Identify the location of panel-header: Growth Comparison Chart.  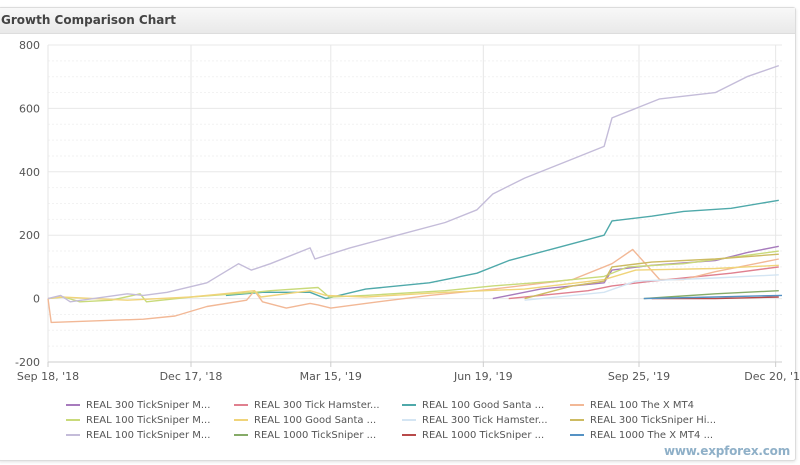
(397, 21).